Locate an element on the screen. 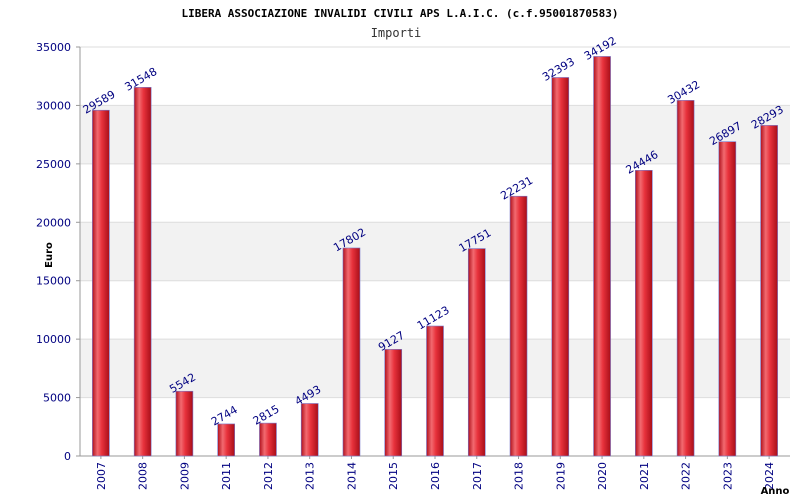 The image size is (800, 500). x-axis-title: Anno is located at coordinates (775, 491).